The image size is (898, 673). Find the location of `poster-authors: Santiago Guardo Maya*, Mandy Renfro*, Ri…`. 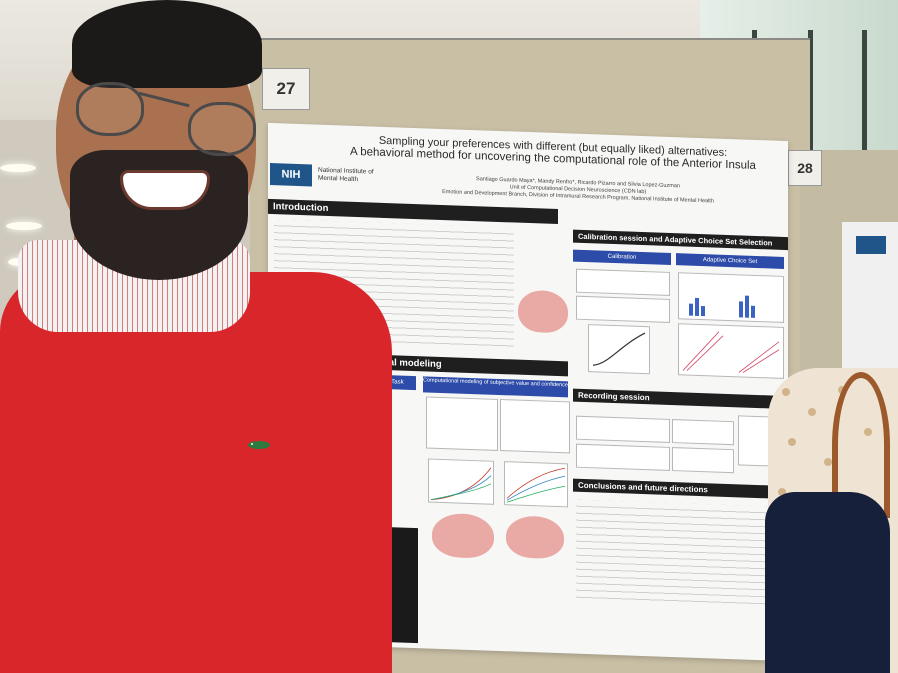

poster-authors: Santiago Guardo Maya*, Mandy Renfro*, Ri… is located at coordinates (578, 190).